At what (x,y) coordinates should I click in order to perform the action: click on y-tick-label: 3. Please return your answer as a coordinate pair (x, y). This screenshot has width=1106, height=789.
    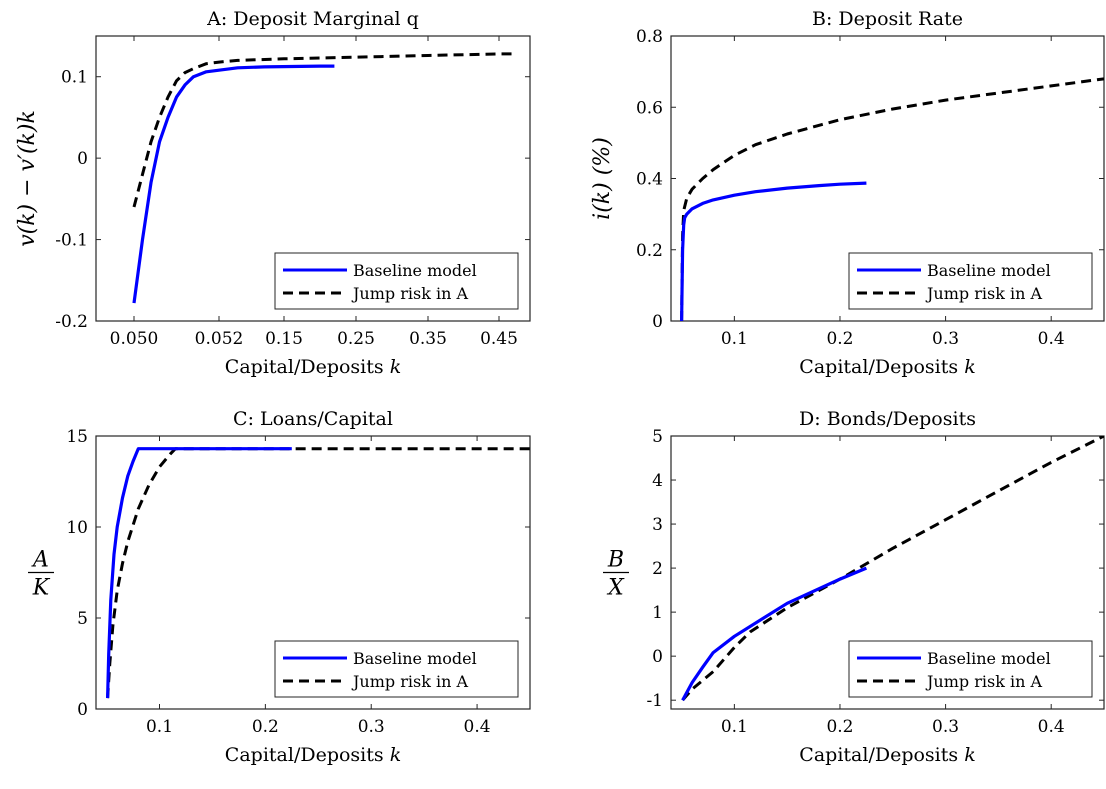
    Looking at the image, I should click on (657, 525).